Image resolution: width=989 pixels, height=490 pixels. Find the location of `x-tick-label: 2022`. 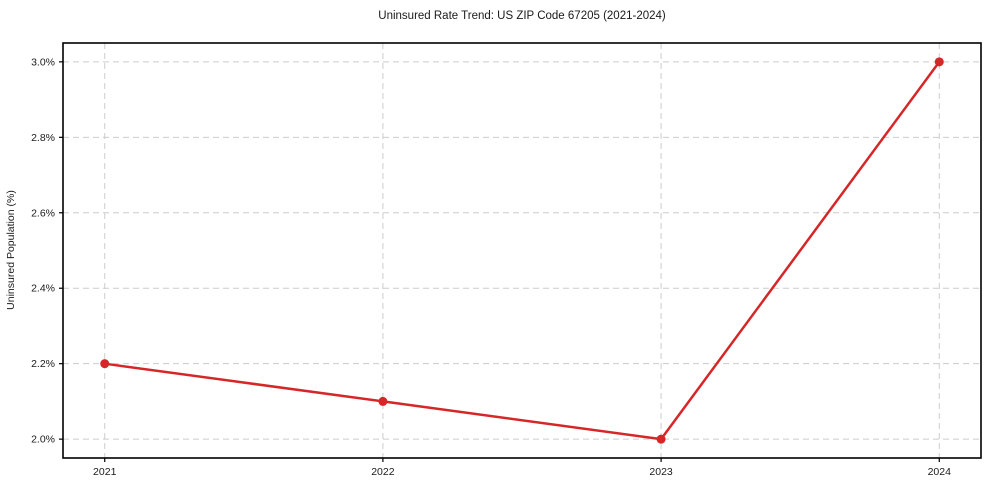

x-tick-label: 2022 is located at coordinates (383, 472).